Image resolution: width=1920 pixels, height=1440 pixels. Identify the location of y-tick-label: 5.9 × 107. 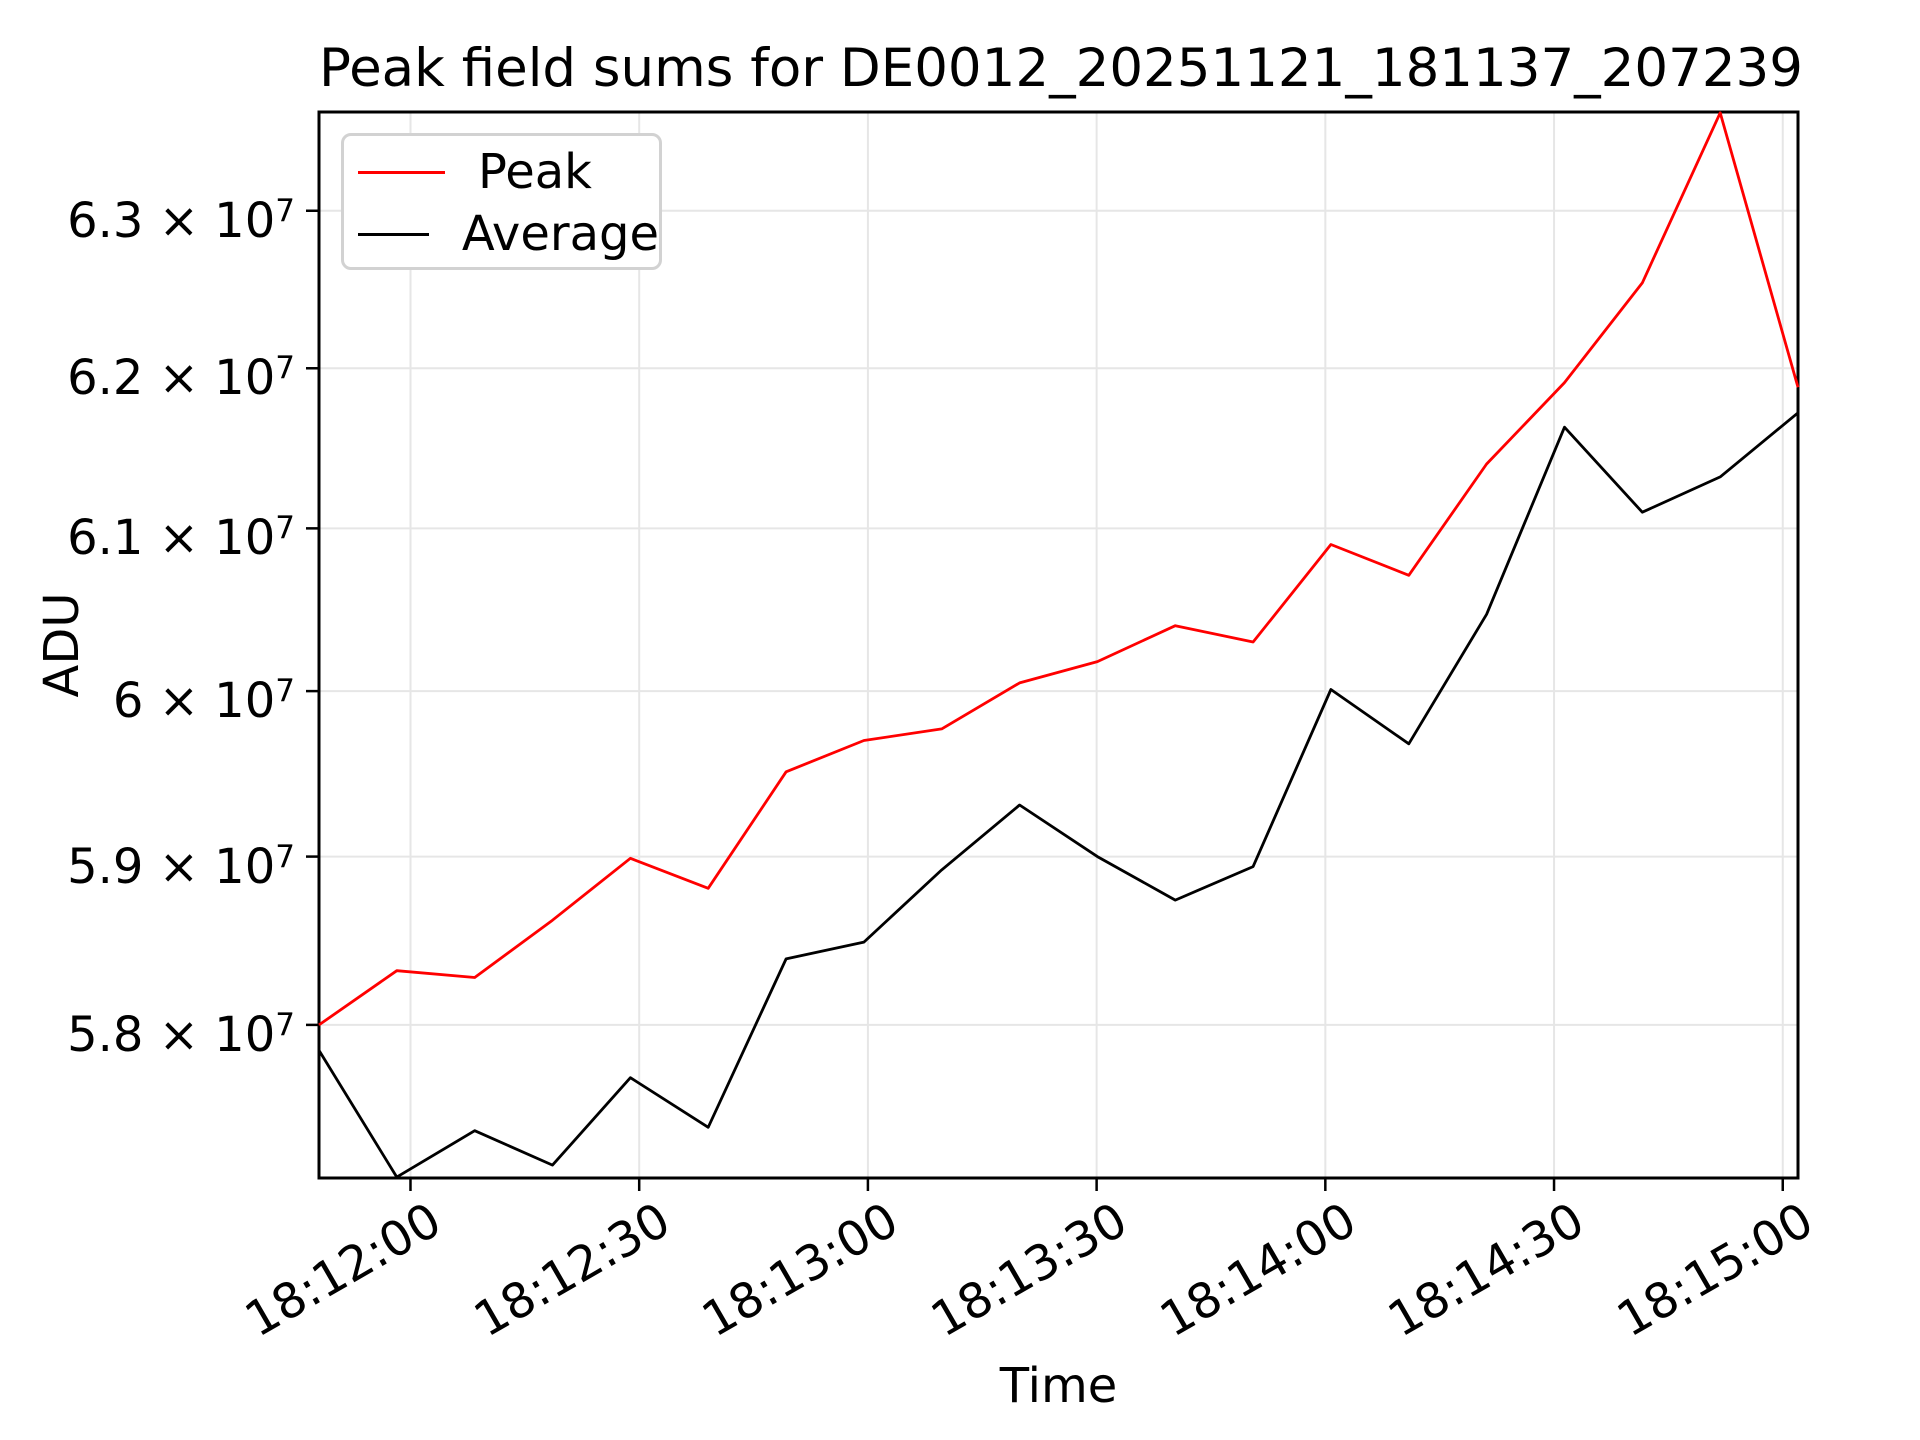
(181, 866).